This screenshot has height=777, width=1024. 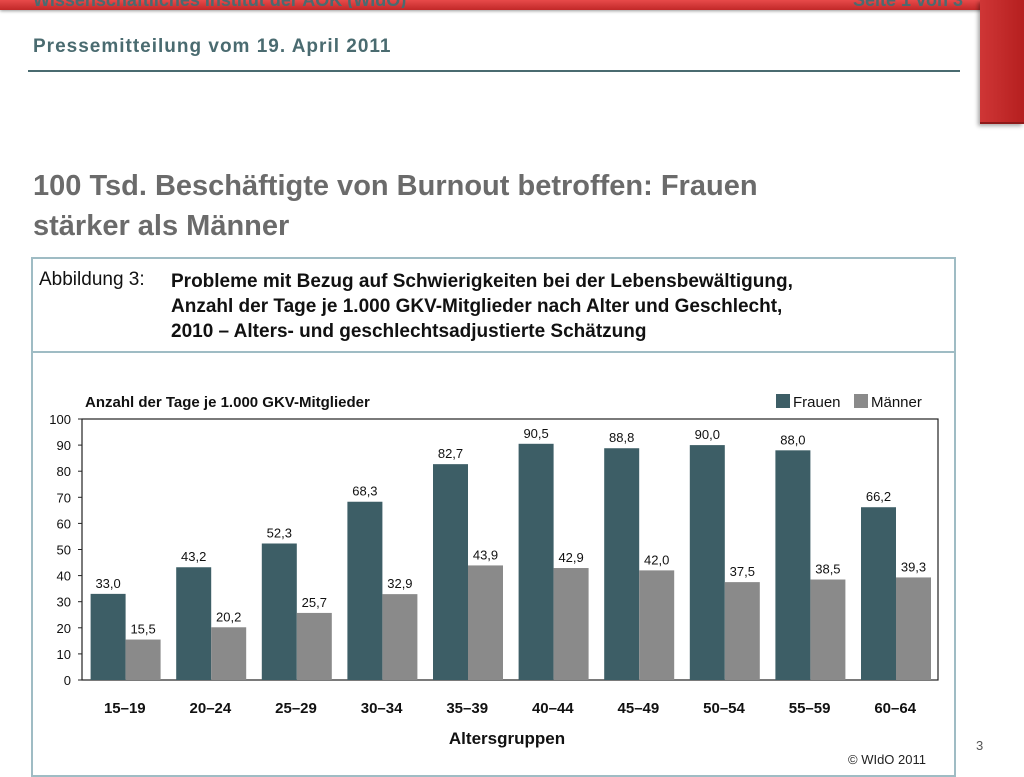 I want to click on data-label-maenner: 42,9, so click(x=570, y=557).